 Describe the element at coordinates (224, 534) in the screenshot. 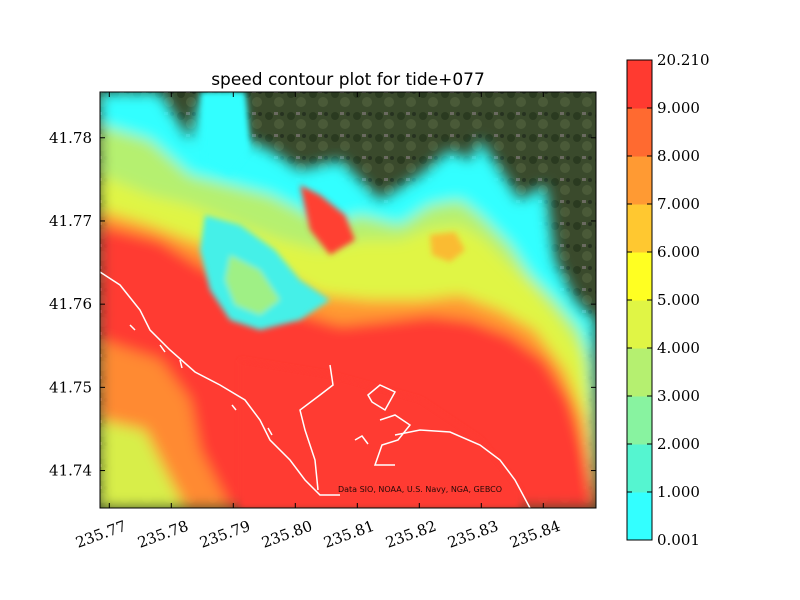

I see `x-tick-label: 235.79` at that location.